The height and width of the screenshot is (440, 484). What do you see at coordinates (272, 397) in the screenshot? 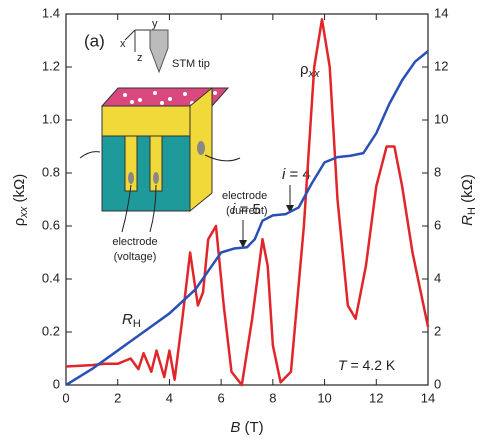
I see `x-tick-label: 8` at bounding box center [272, 397].